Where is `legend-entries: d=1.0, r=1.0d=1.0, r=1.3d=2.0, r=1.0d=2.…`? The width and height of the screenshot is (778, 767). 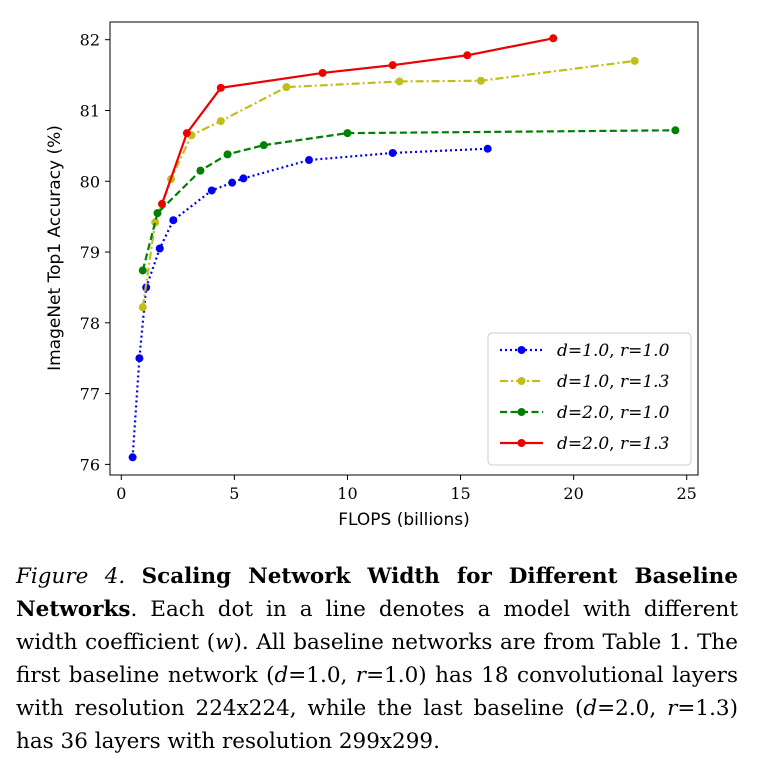 legend-entries: d=1.0, r=1.0d=1.0, r=1.3d=2.0, r=1.0d=2.… is located at coordinates (585, 397).